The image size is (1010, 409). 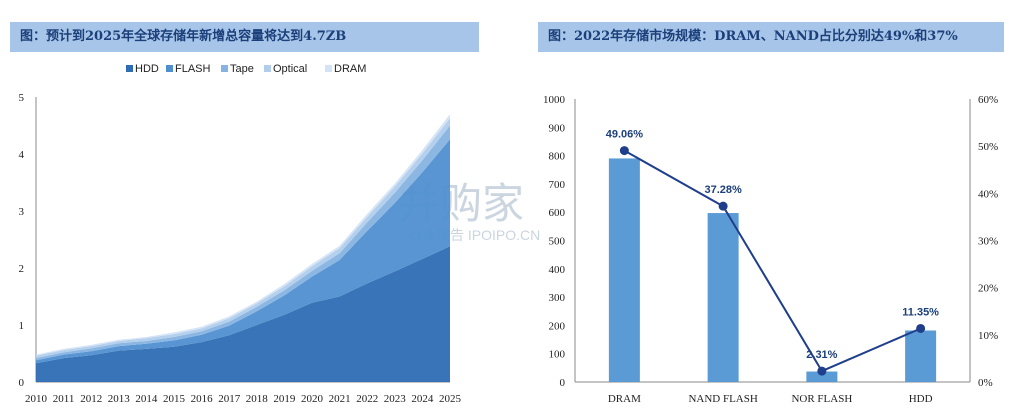 What do you see at coordinates (193, 69) in the screenshot?
I see `legend-label-flash: FLASH` at bounding box center [193, 69].